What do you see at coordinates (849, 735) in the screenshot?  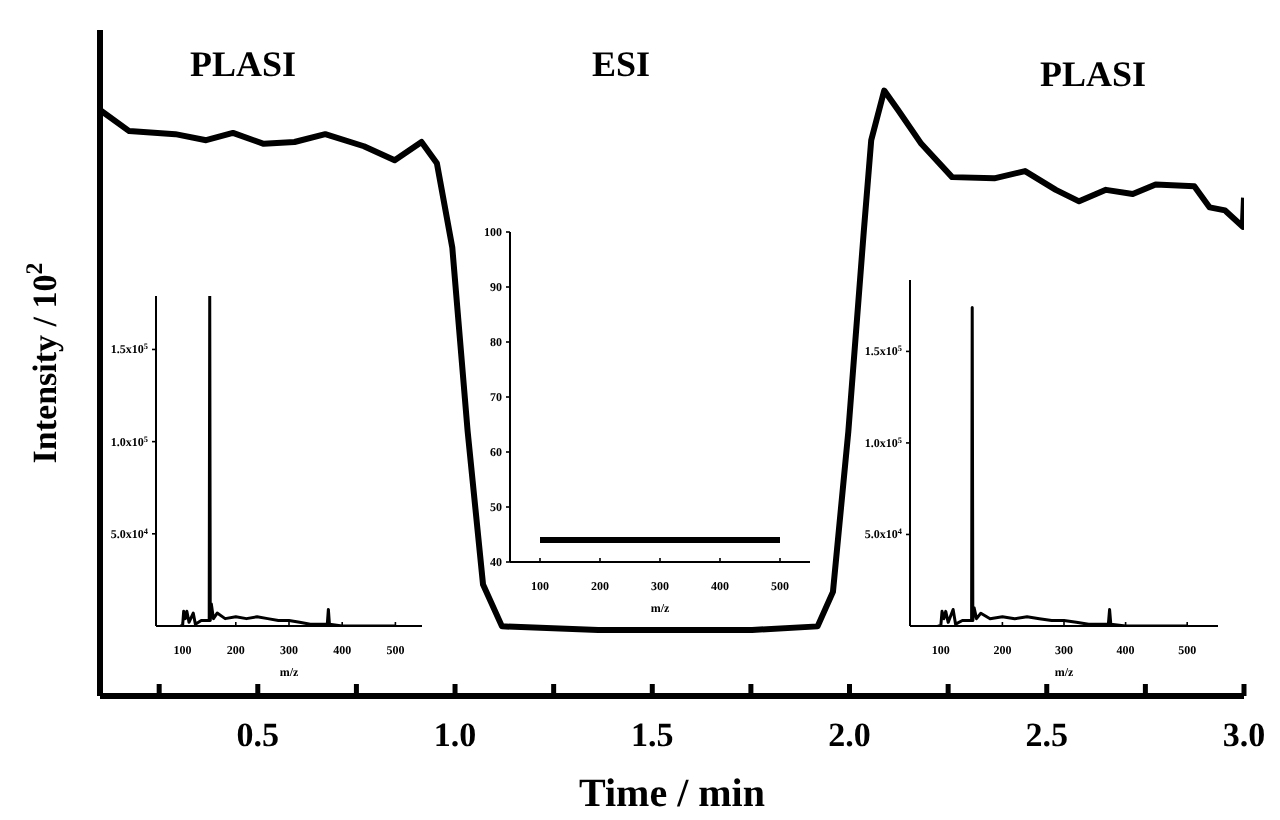 I see `text: 2.0` at bounding box center [849, 735].